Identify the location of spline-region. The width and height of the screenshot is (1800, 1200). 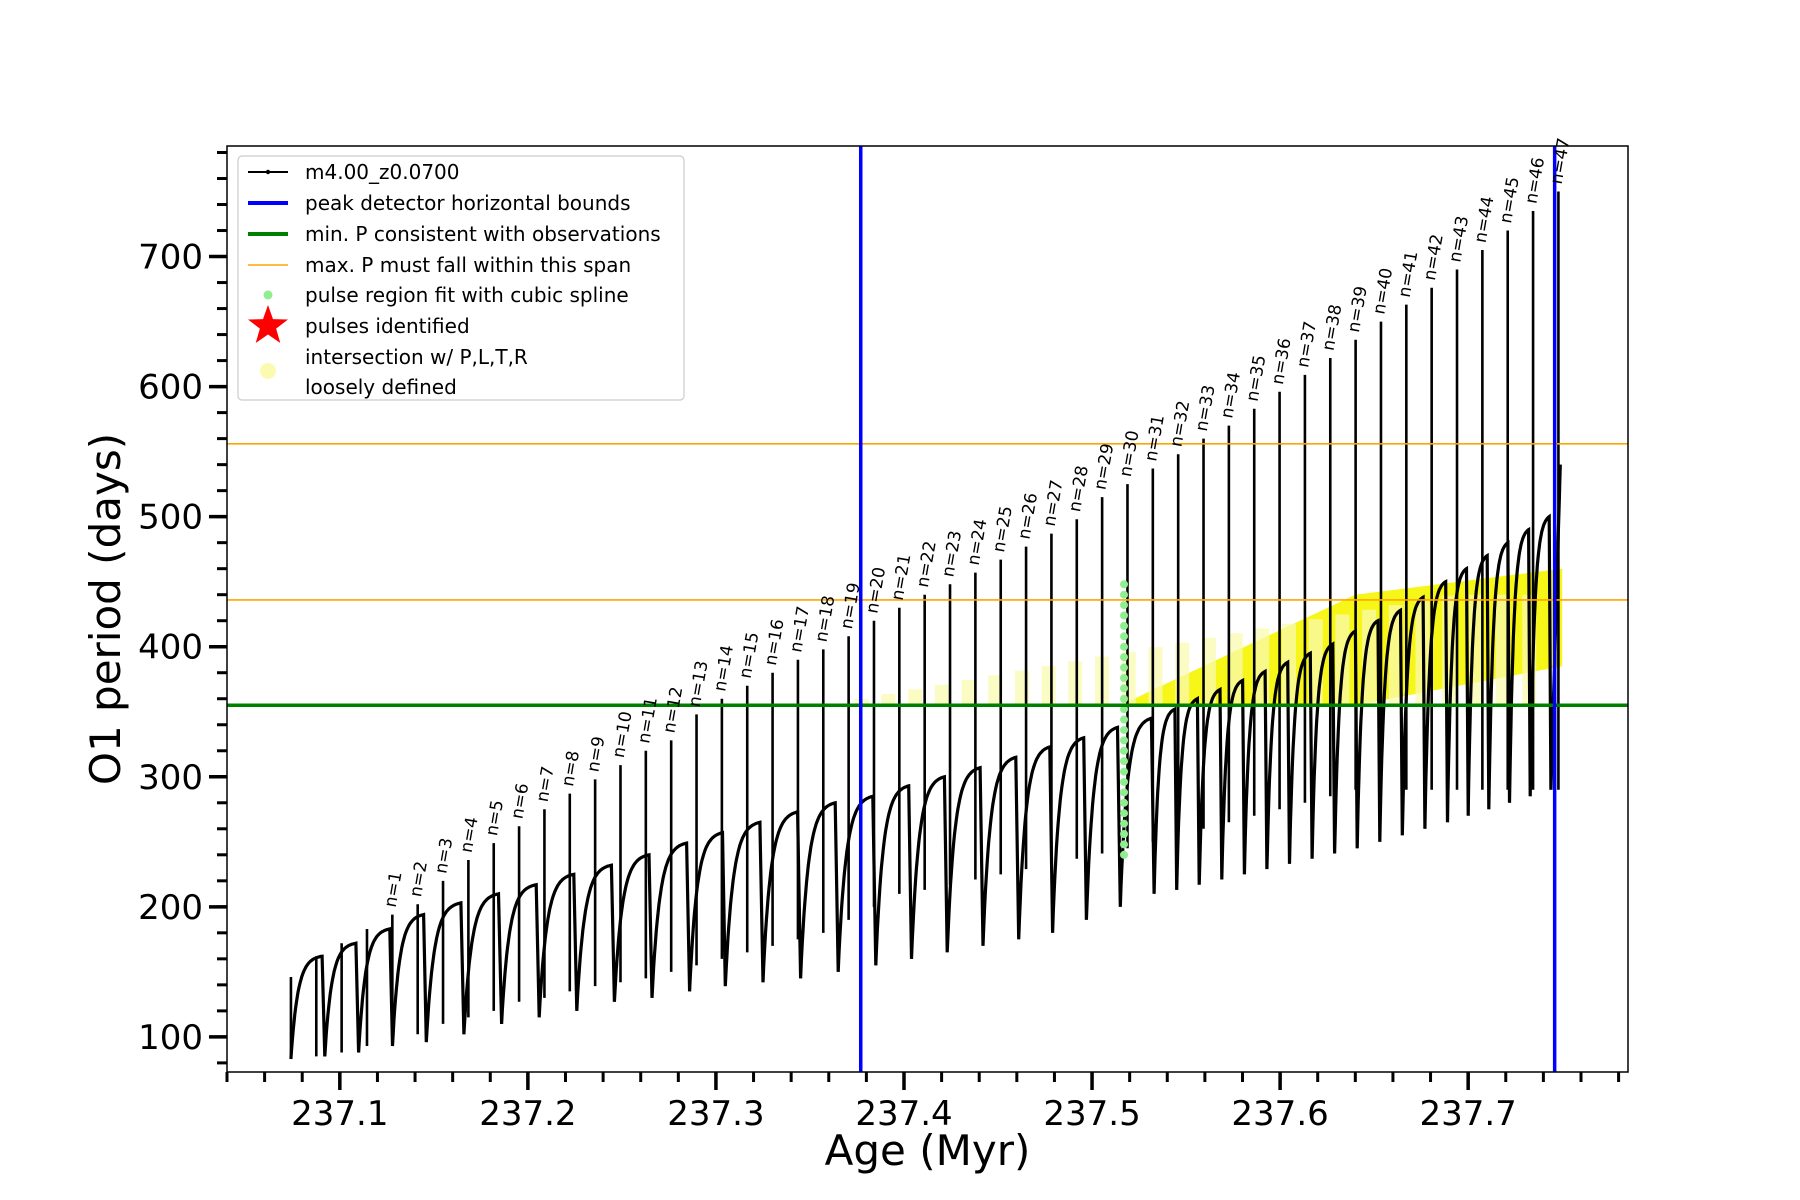
(1124, 719).